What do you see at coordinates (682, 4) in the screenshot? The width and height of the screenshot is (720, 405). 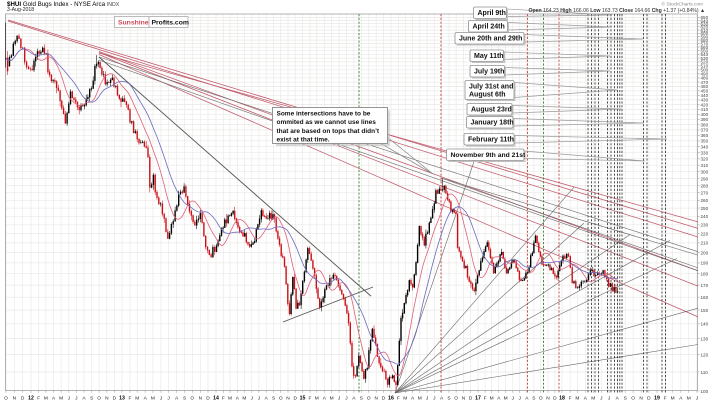 I see `svg-text: © StockCharts.com` at bounding box center [682, 4].